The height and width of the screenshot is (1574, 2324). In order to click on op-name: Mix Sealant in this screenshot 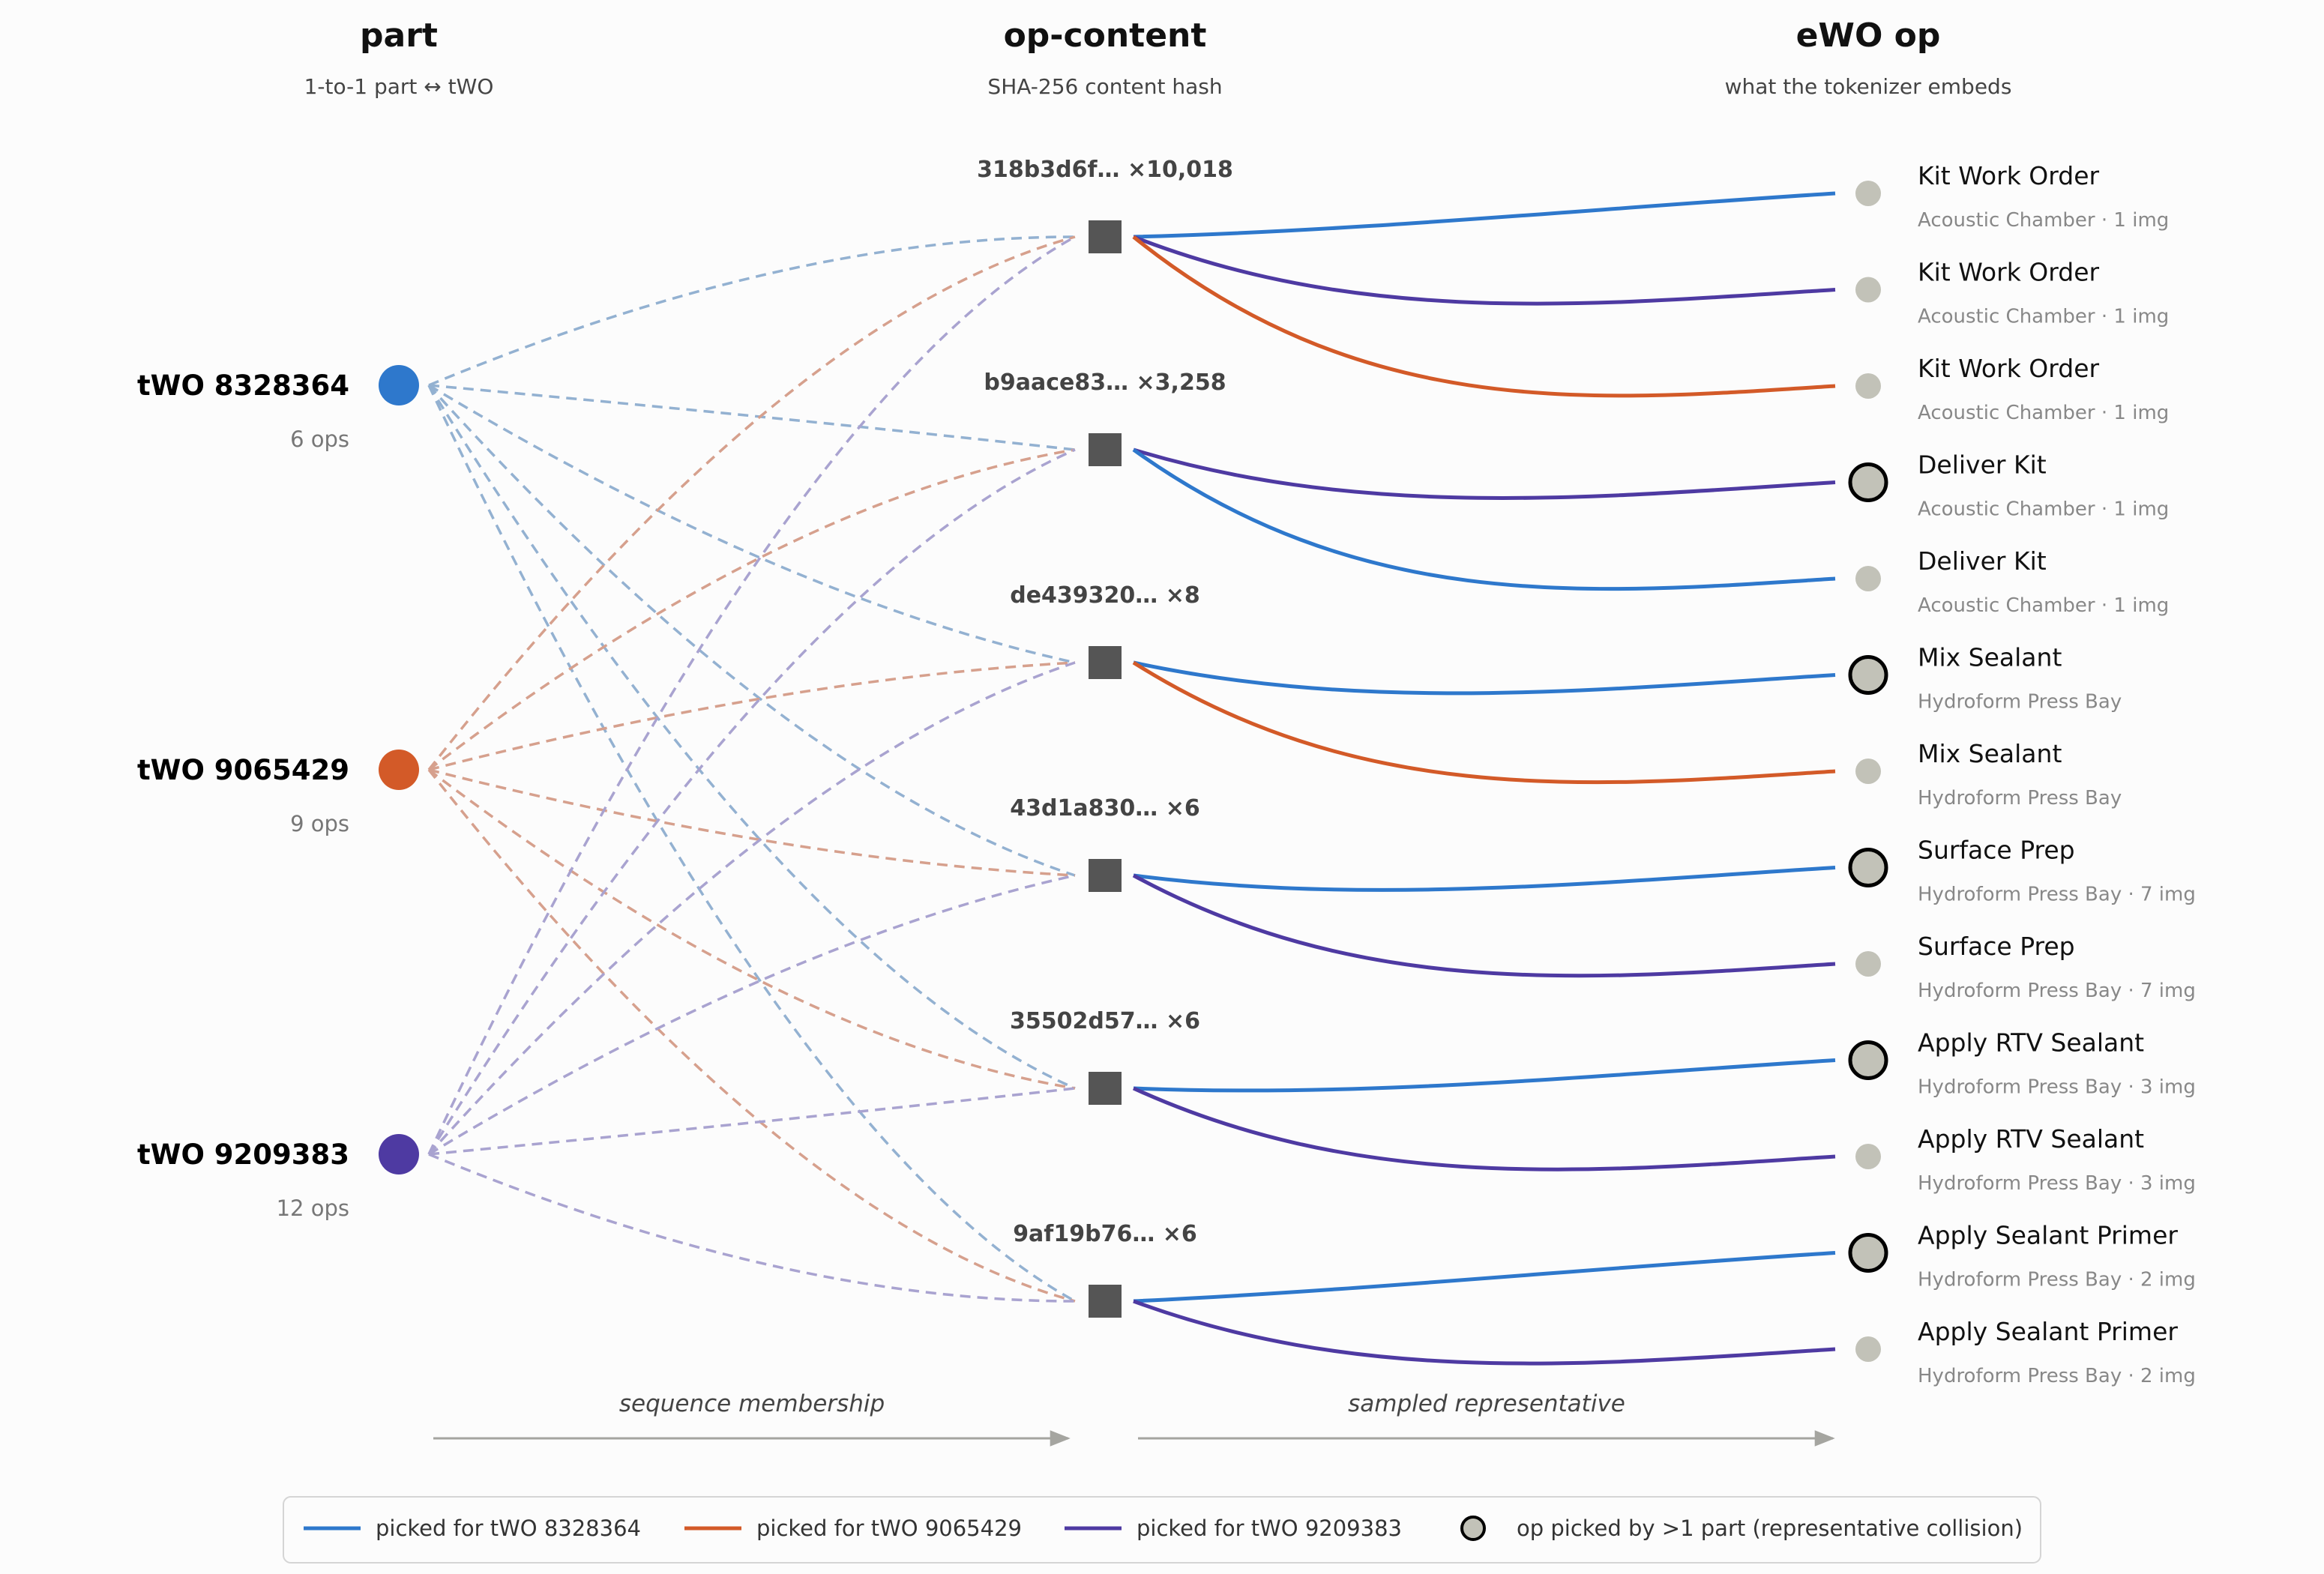, I will do `click(1990, 657)`.